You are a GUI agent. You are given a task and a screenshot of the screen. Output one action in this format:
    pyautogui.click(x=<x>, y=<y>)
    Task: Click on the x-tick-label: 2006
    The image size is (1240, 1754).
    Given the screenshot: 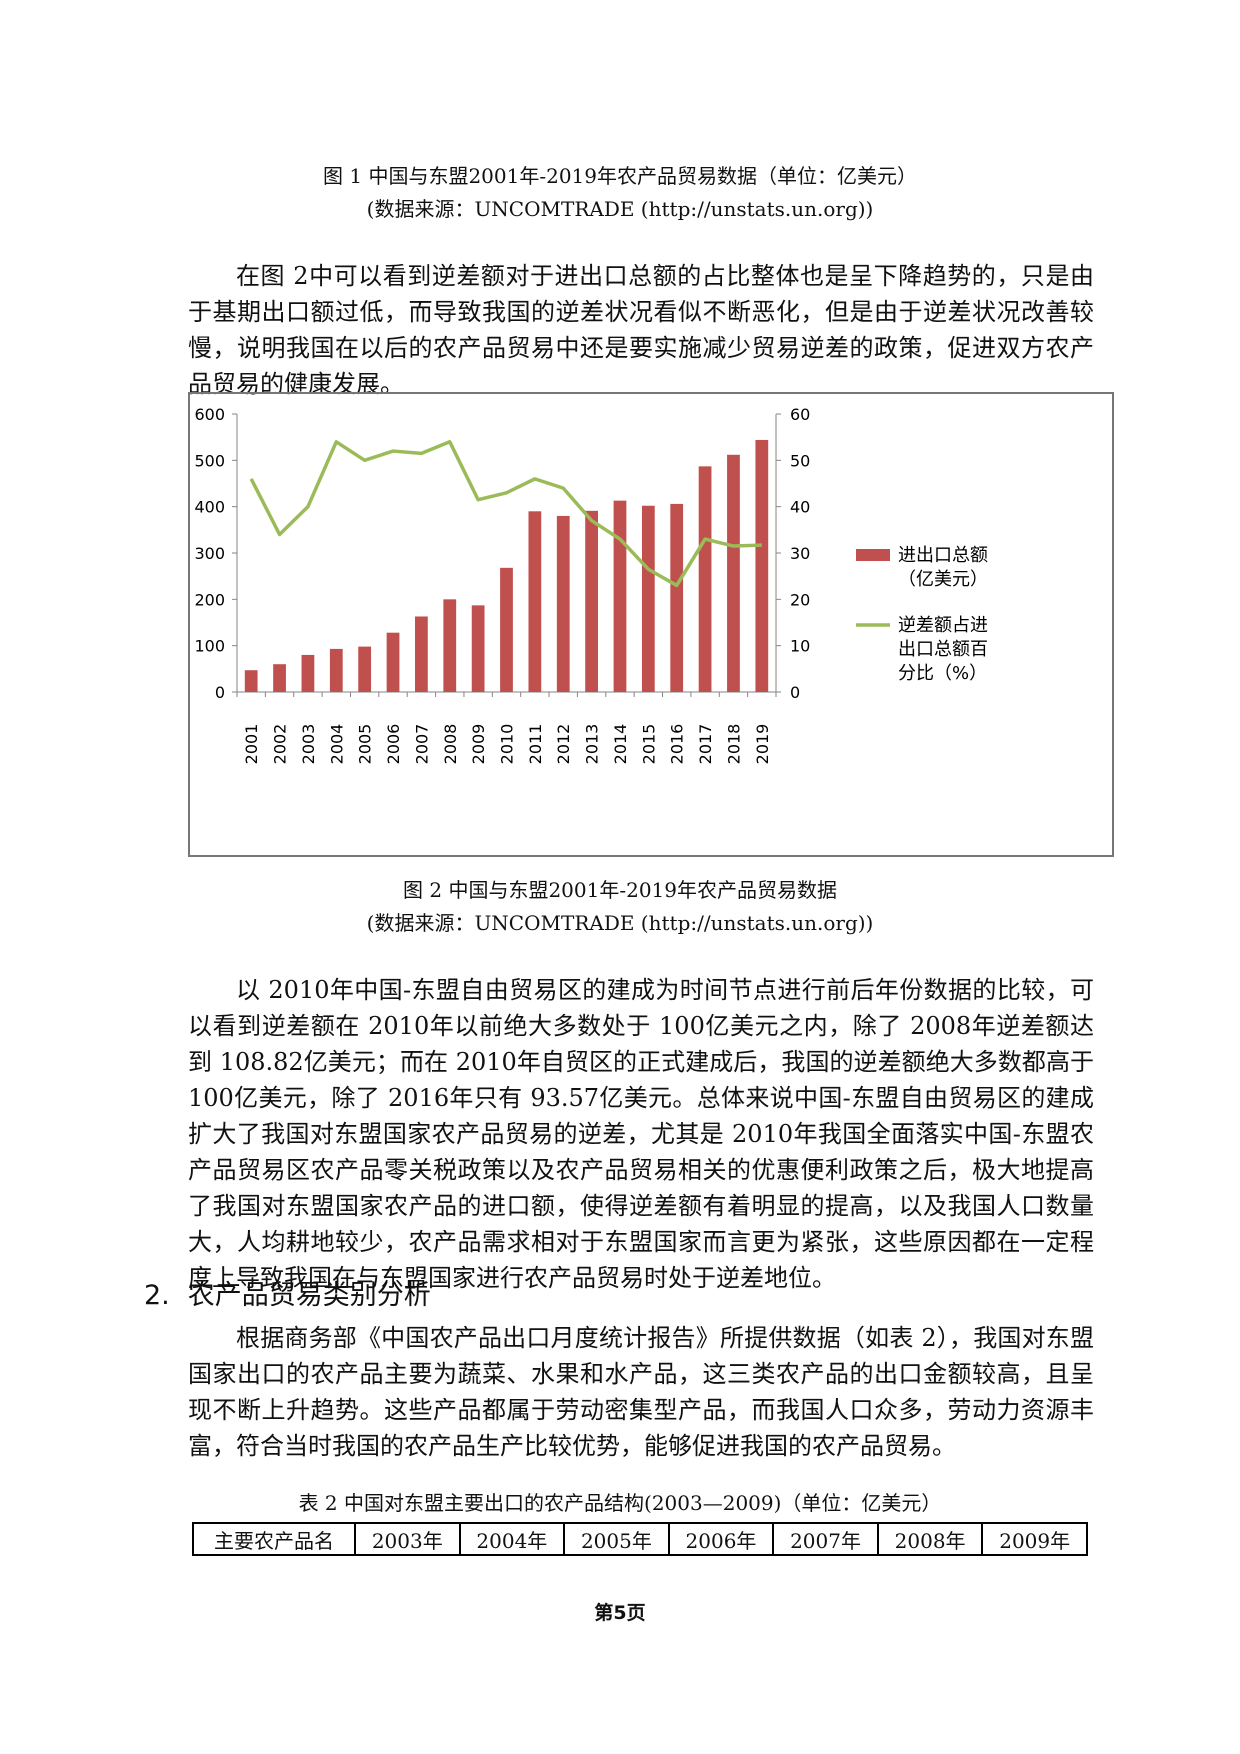 What is the action you would take?
    pyautogui.click(x=393, y=744)
    